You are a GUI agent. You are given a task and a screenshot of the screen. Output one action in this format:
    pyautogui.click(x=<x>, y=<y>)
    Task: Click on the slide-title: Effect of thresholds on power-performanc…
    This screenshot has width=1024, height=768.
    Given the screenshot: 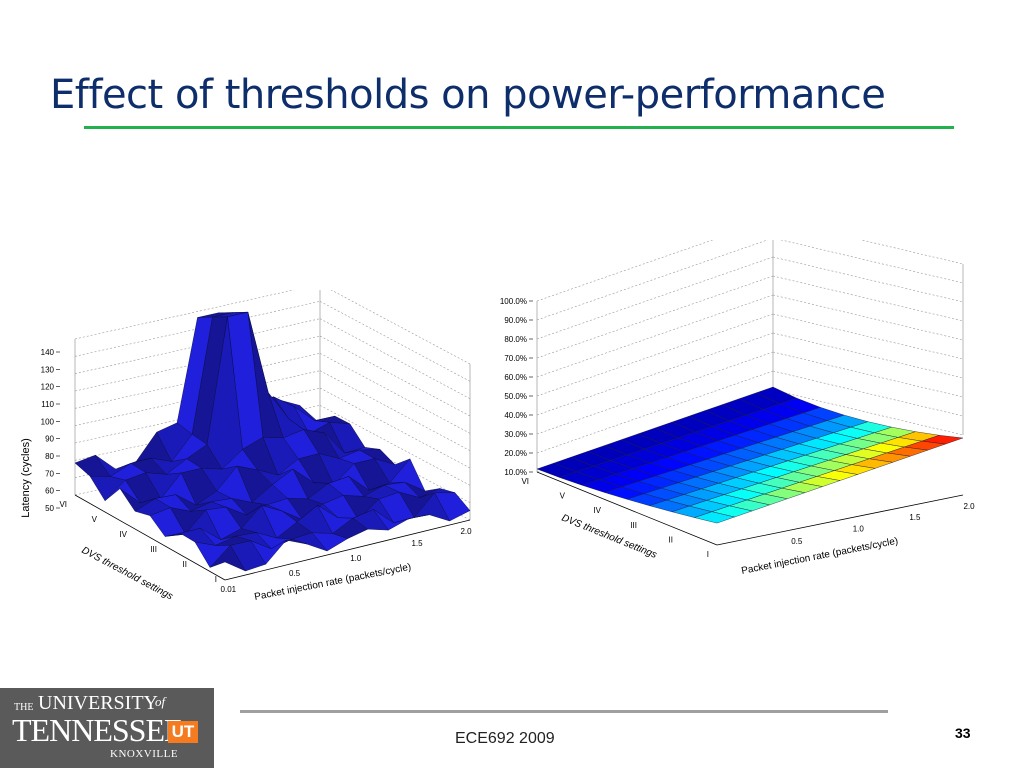 What is the action you would take?
    pyautogui.click(x=468, y=95)
    